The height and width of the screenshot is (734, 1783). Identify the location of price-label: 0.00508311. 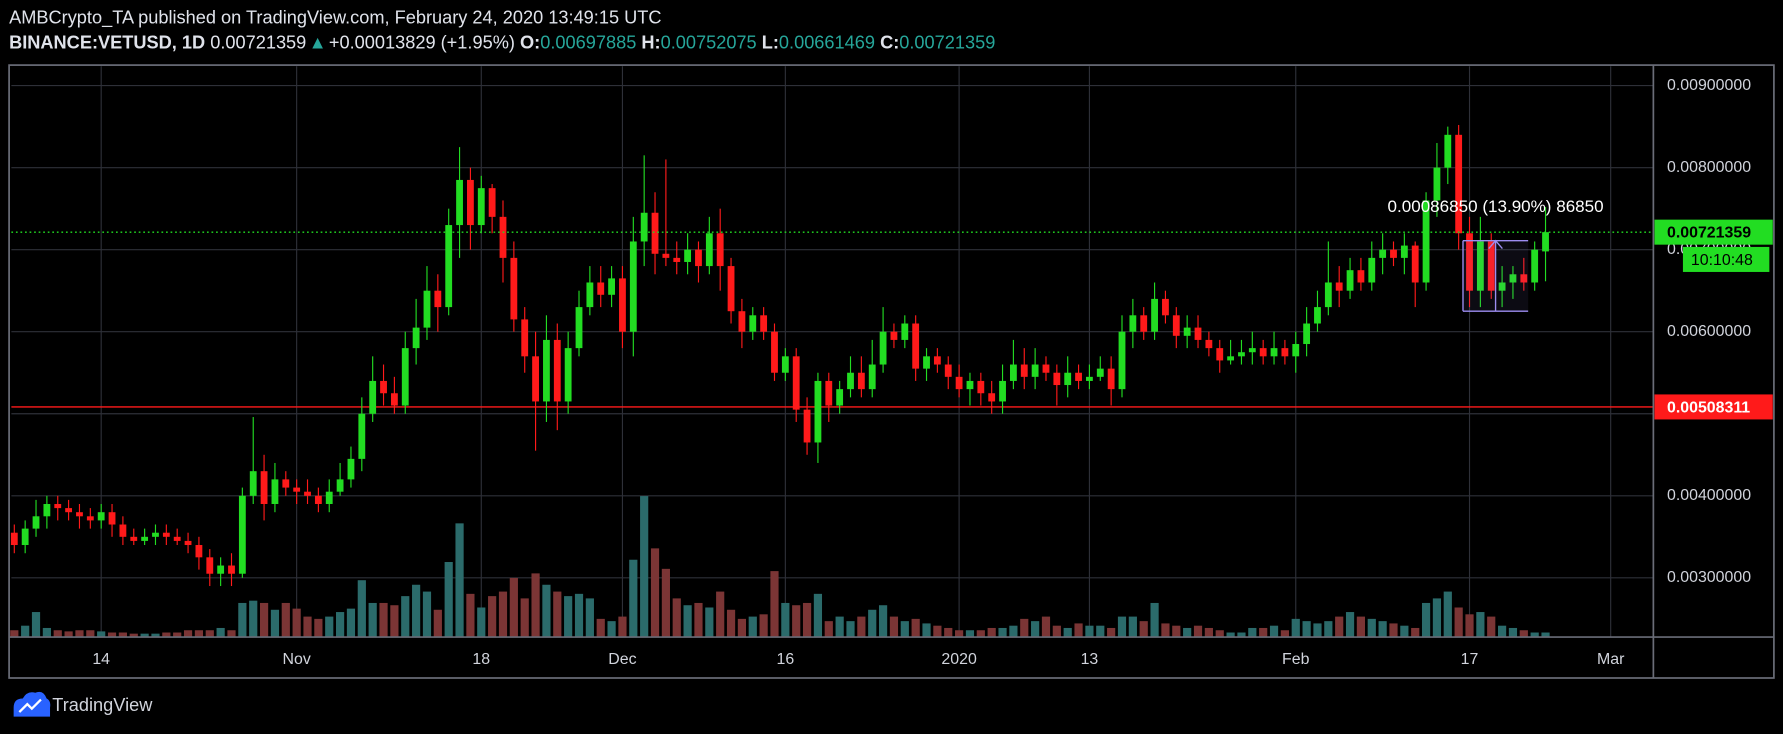
(1708, 407).